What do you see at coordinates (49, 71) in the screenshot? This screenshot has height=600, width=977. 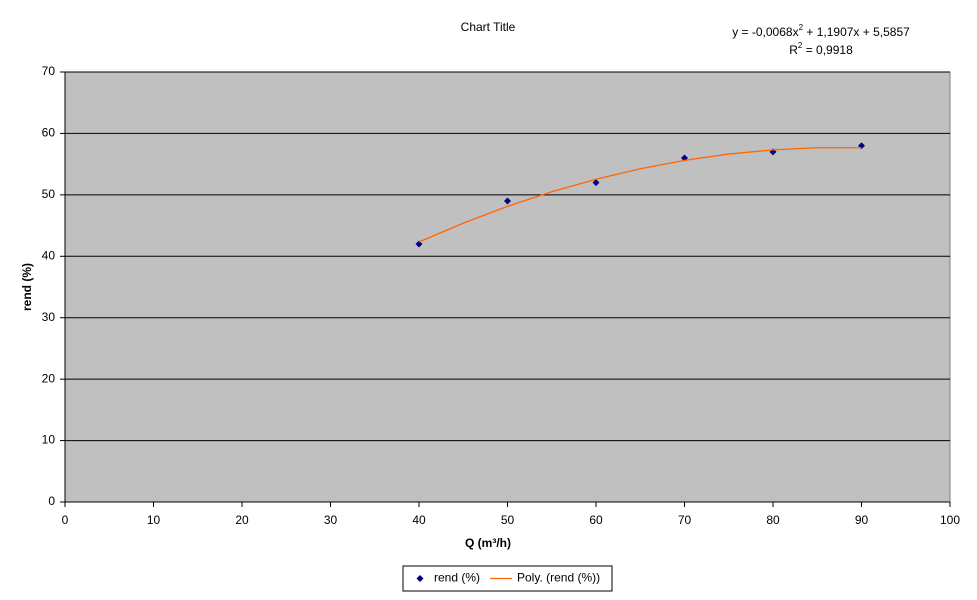 I see `y-tick-label: 70` at bounding box center [49, 71].